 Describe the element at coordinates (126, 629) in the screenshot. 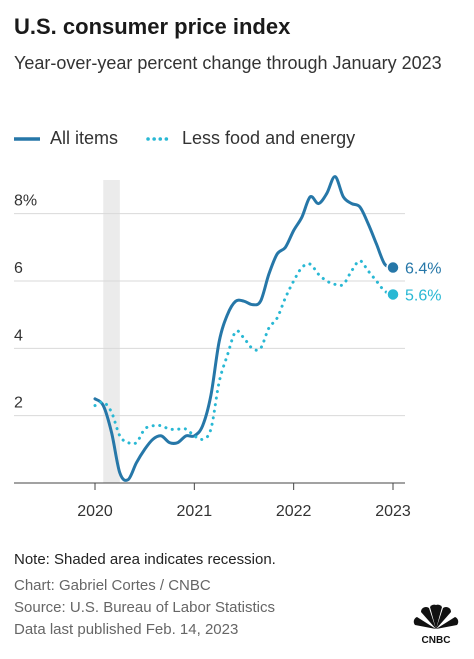

I see `publish-date: Data last published Feb. 14, 2023` at that location.